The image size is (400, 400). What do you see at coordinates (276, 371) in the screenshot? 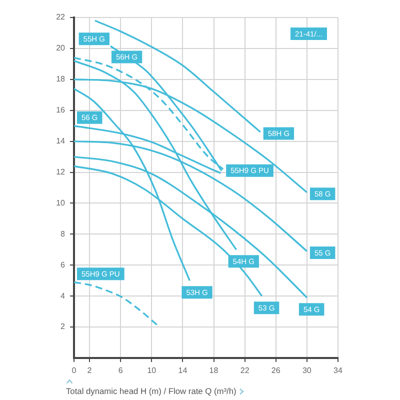
I see `x-tick-label: 26` at bounding box center [276, 371].